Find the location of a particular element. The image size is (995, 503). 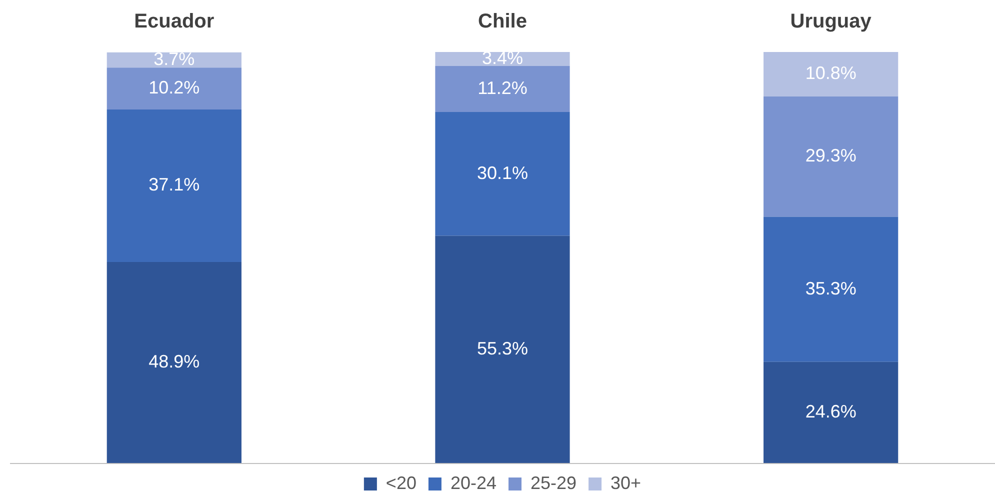

data-label: 3.4% is located at coordinates (503, 58).